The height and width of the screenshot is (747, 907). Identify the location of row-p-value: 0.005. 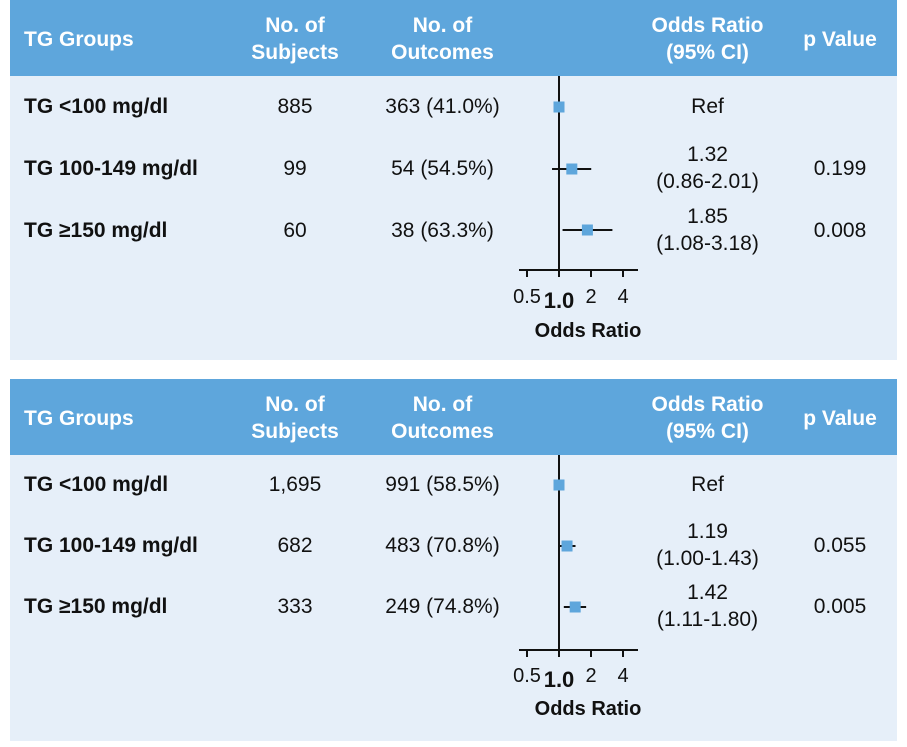
(840, 606).